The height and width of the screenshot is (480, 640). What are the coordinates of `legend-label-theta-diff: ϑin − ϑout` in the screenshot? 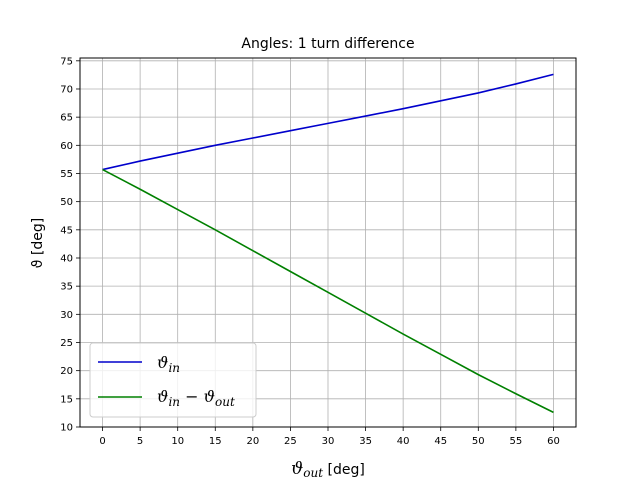 It's located at (196, 398).